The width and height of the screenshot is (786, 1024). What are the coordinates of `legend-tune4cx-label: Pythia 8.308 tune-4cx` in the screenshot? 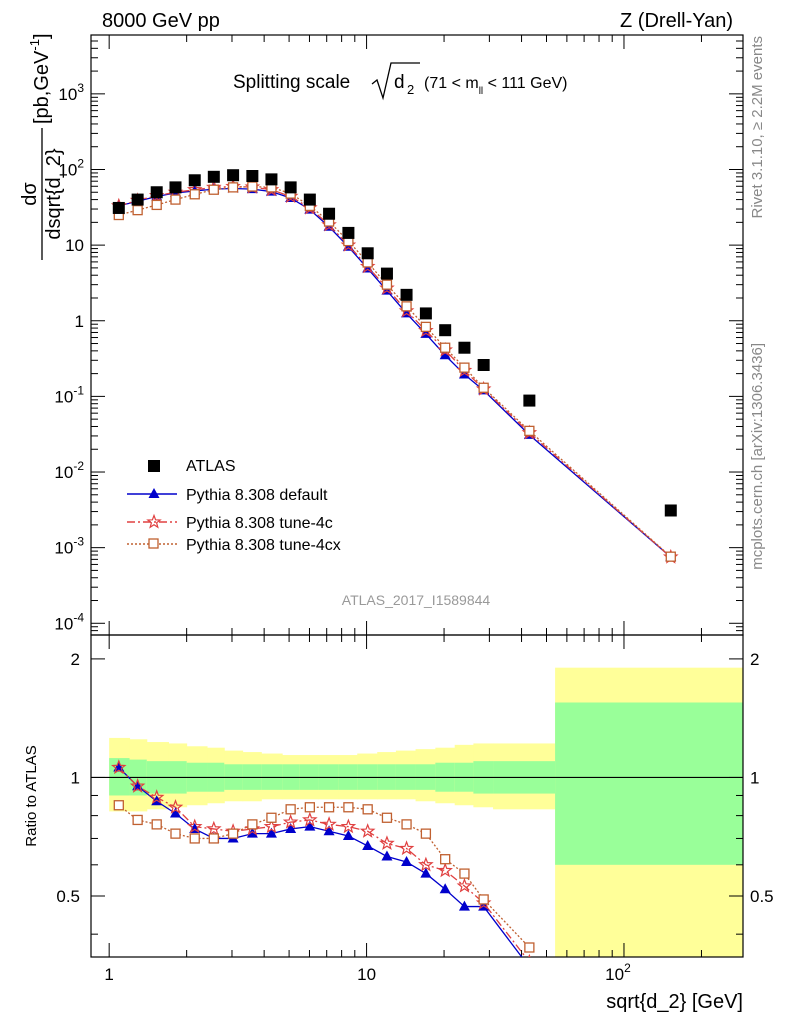 It's located at (263, 545).